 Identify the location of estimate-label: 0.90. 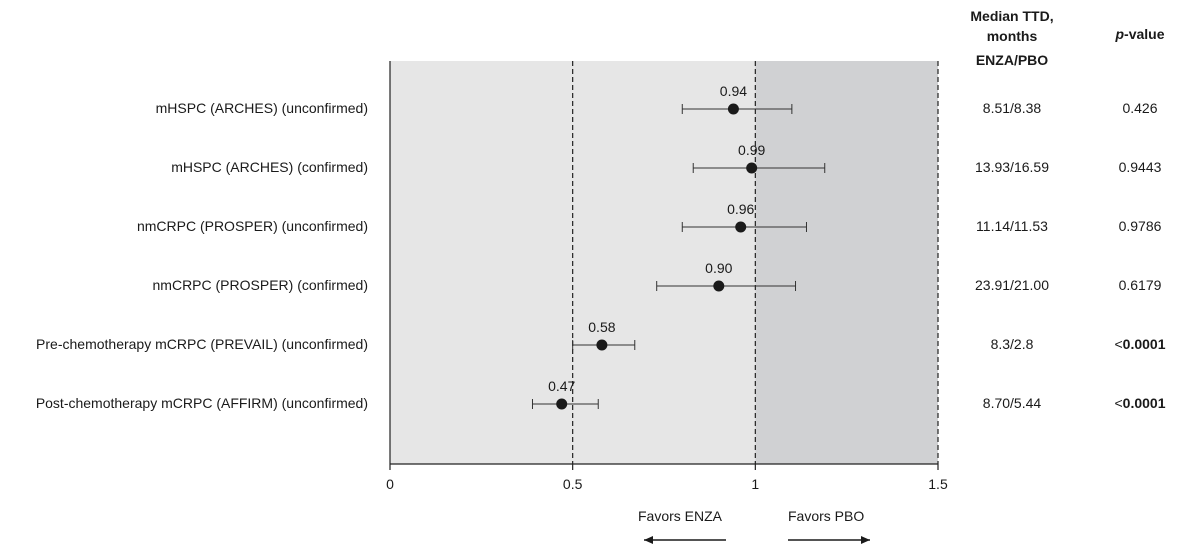
(718, 268).